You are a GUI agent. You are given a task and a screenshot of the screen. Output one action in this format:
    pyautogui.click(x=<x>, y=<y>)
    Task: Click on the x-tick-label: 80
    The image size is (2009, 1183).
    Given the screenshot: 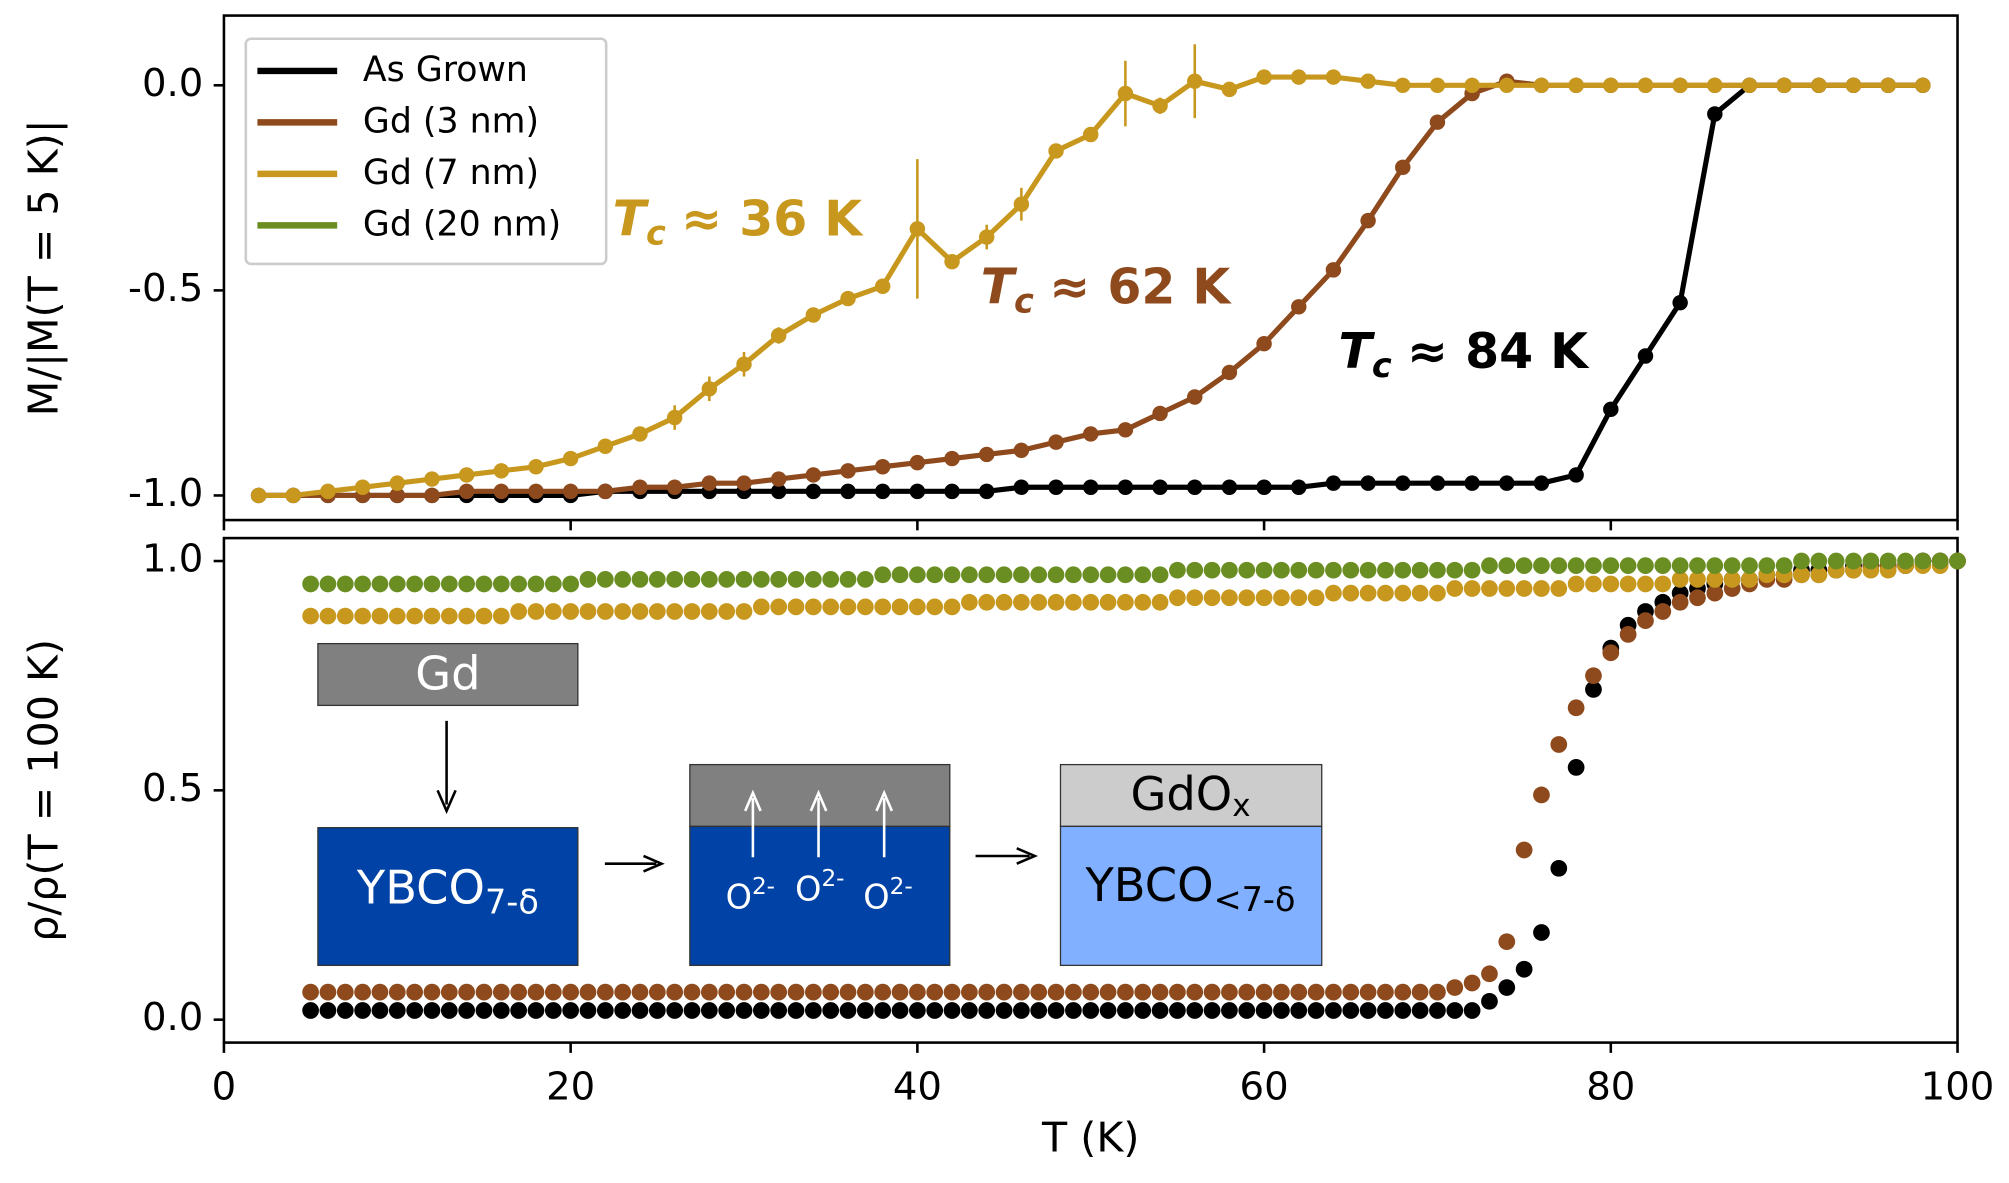 What is the action you would take?
    pyautogui.click(x=1610, y=1086)
    